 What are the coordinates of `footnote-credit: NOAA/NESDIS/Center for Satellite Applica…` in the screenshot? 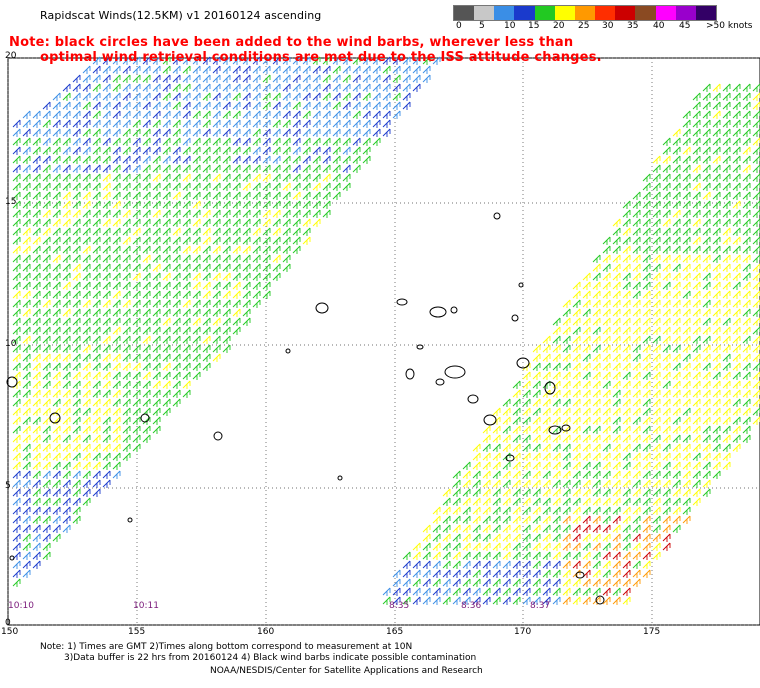 It's located at (346, 671).